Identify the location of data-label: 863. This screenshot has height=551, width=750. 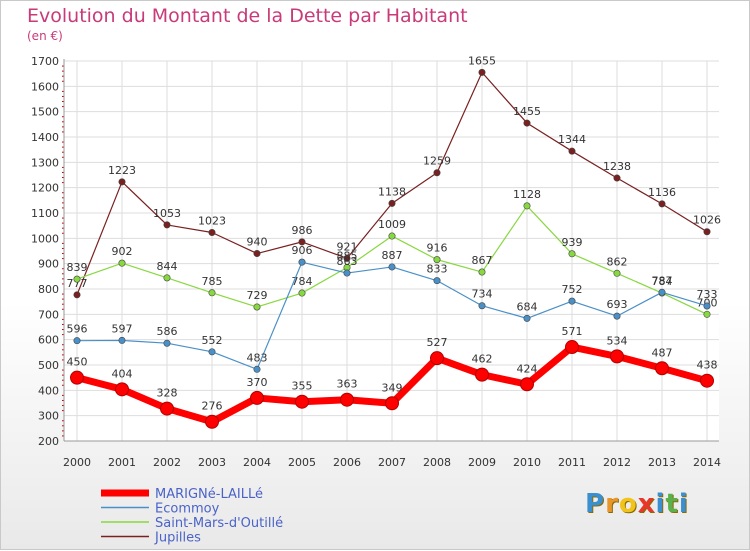
(347, 261).